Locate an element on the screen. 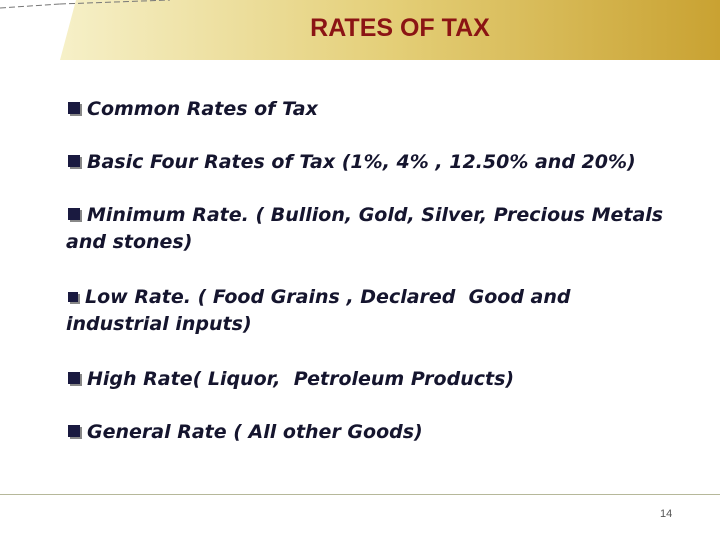 Image resolution: width=720 pixels, height=540 pixels. bullet: General Rate ( All other Goods) is located at coordinates (388, 432).